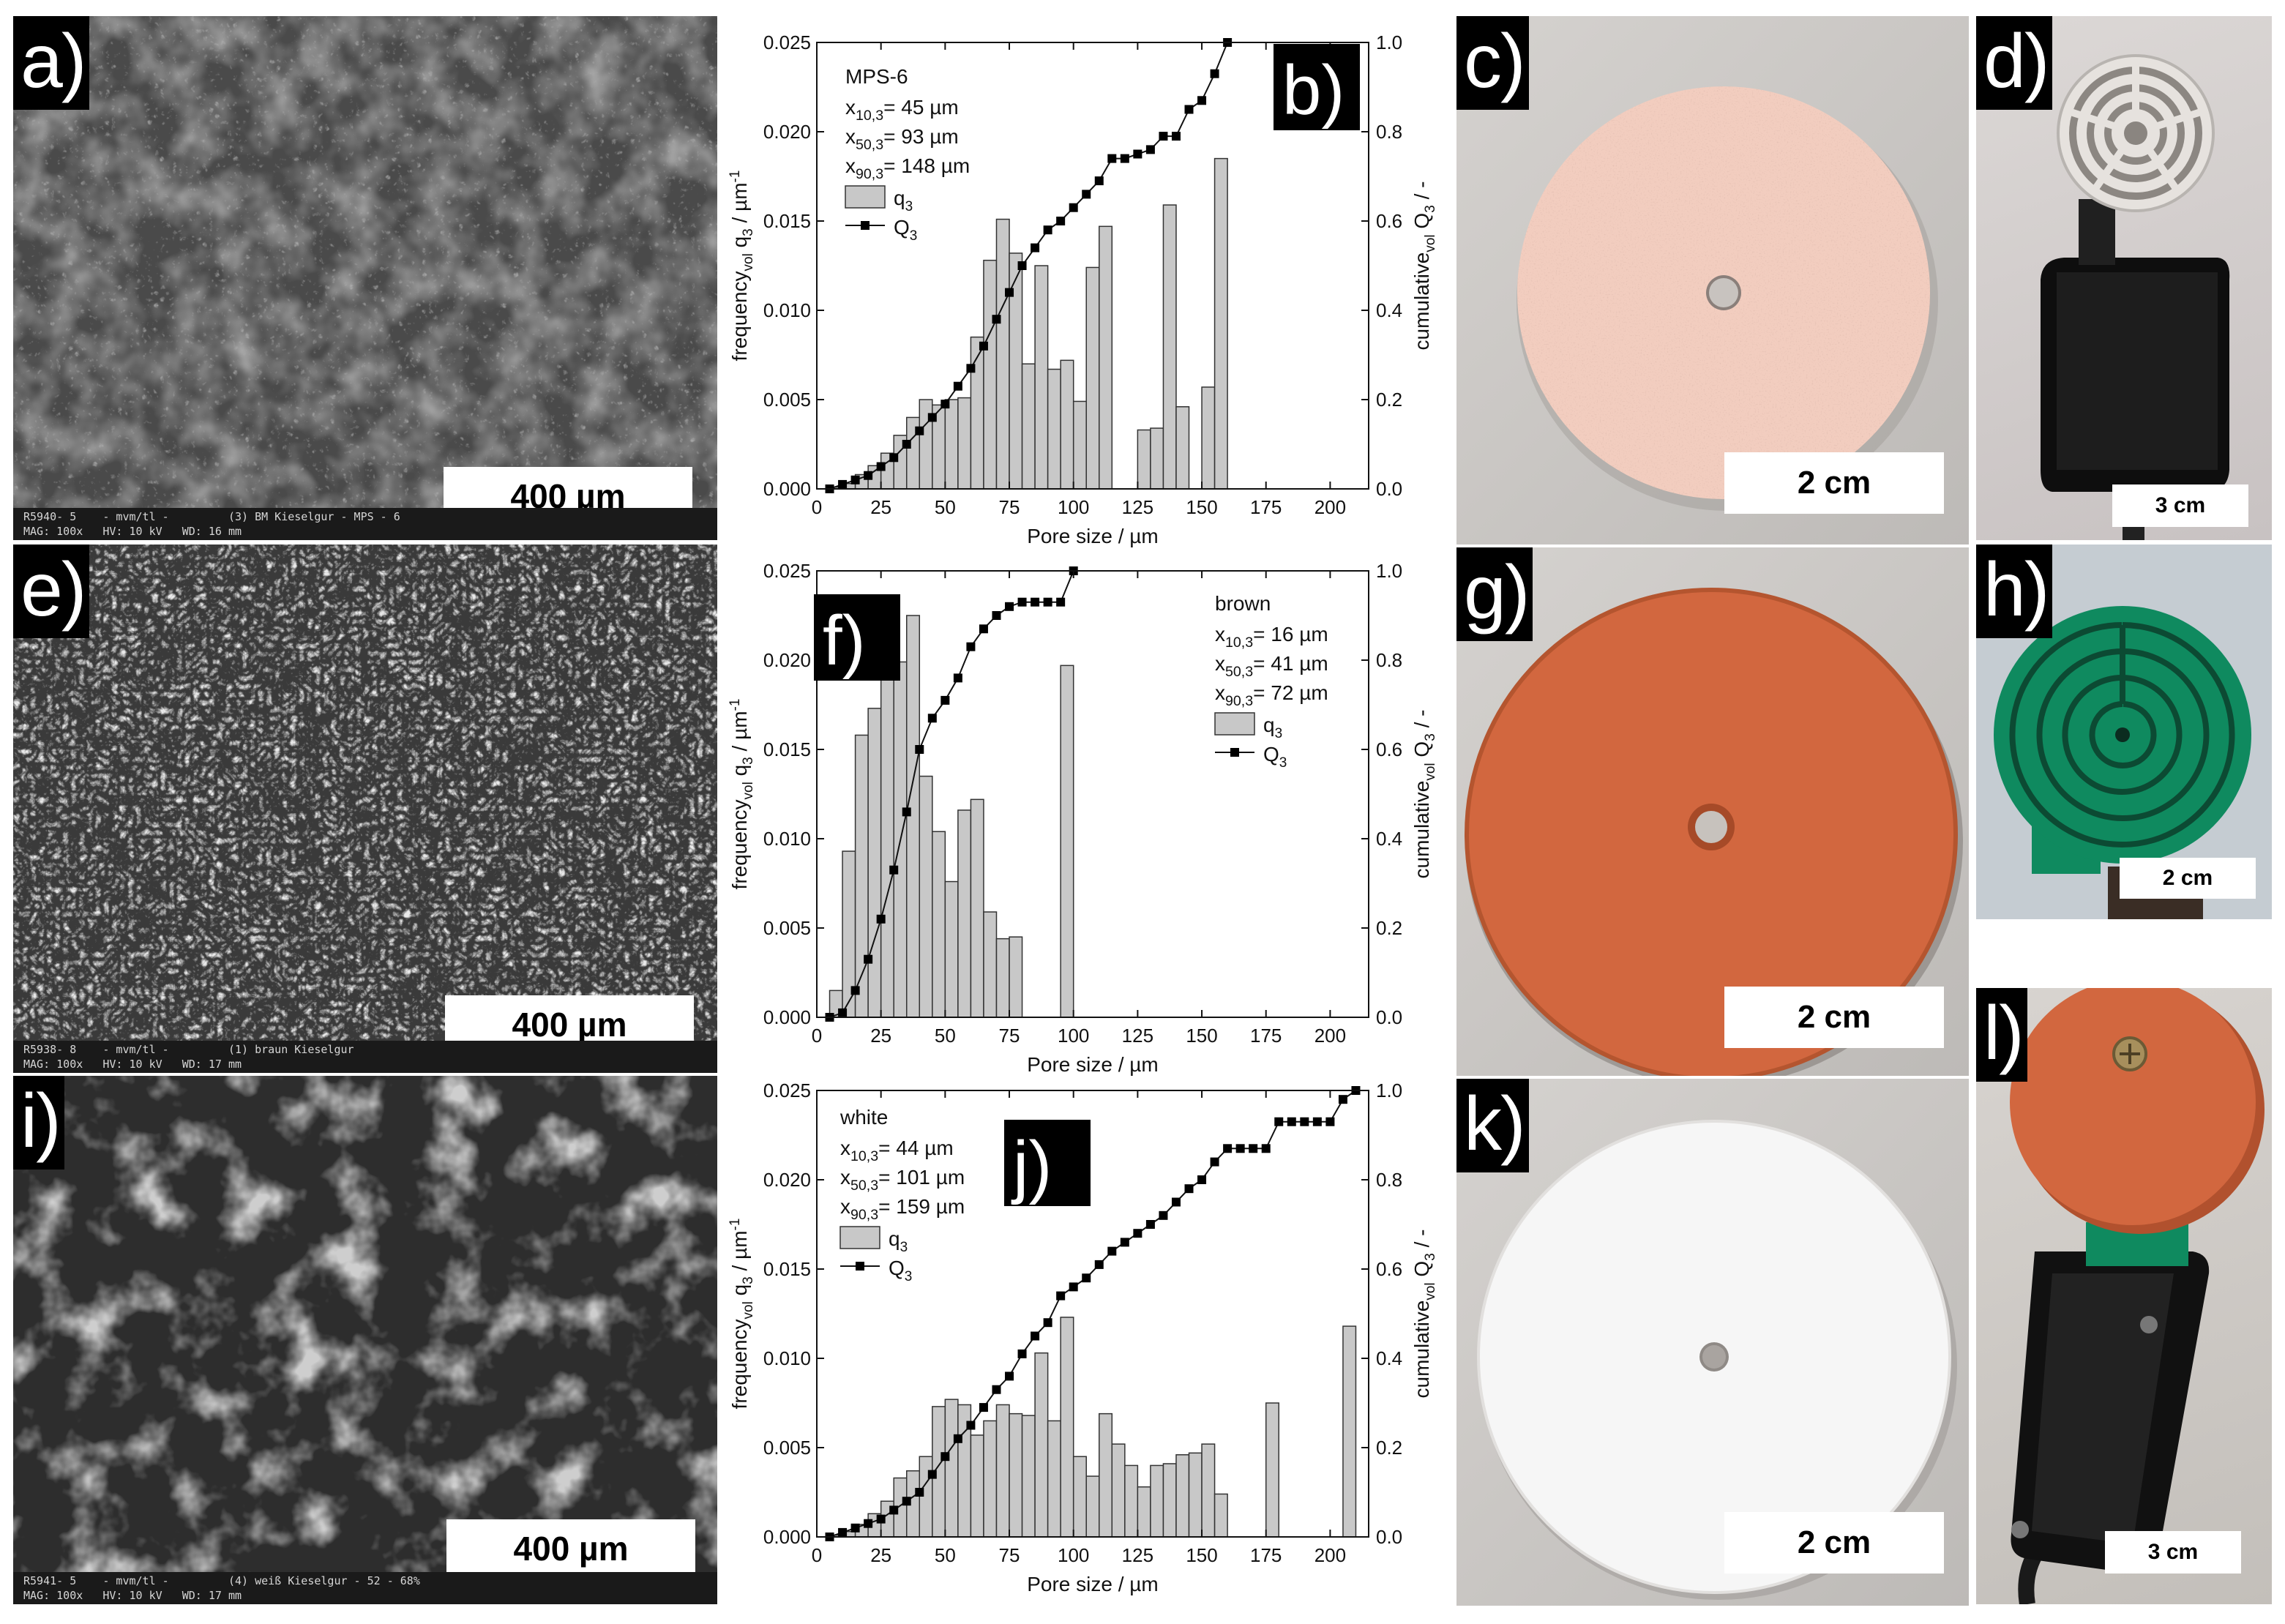 The width and height of the screenshot is (2285, 1624). I want to click on x-tick-label: 100, so click(1074, 507).